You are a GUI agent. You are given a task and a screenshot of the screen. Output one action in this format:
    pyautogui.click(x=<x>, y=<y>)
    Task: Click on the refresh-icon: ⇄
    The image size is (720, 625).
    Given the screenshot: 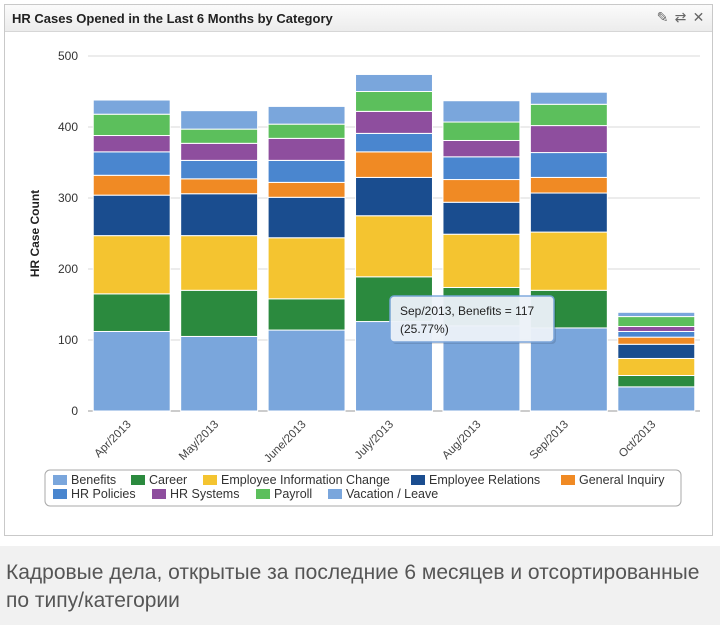 What is the action you would take?
    pyautogui.click(x=680, y=17)
    